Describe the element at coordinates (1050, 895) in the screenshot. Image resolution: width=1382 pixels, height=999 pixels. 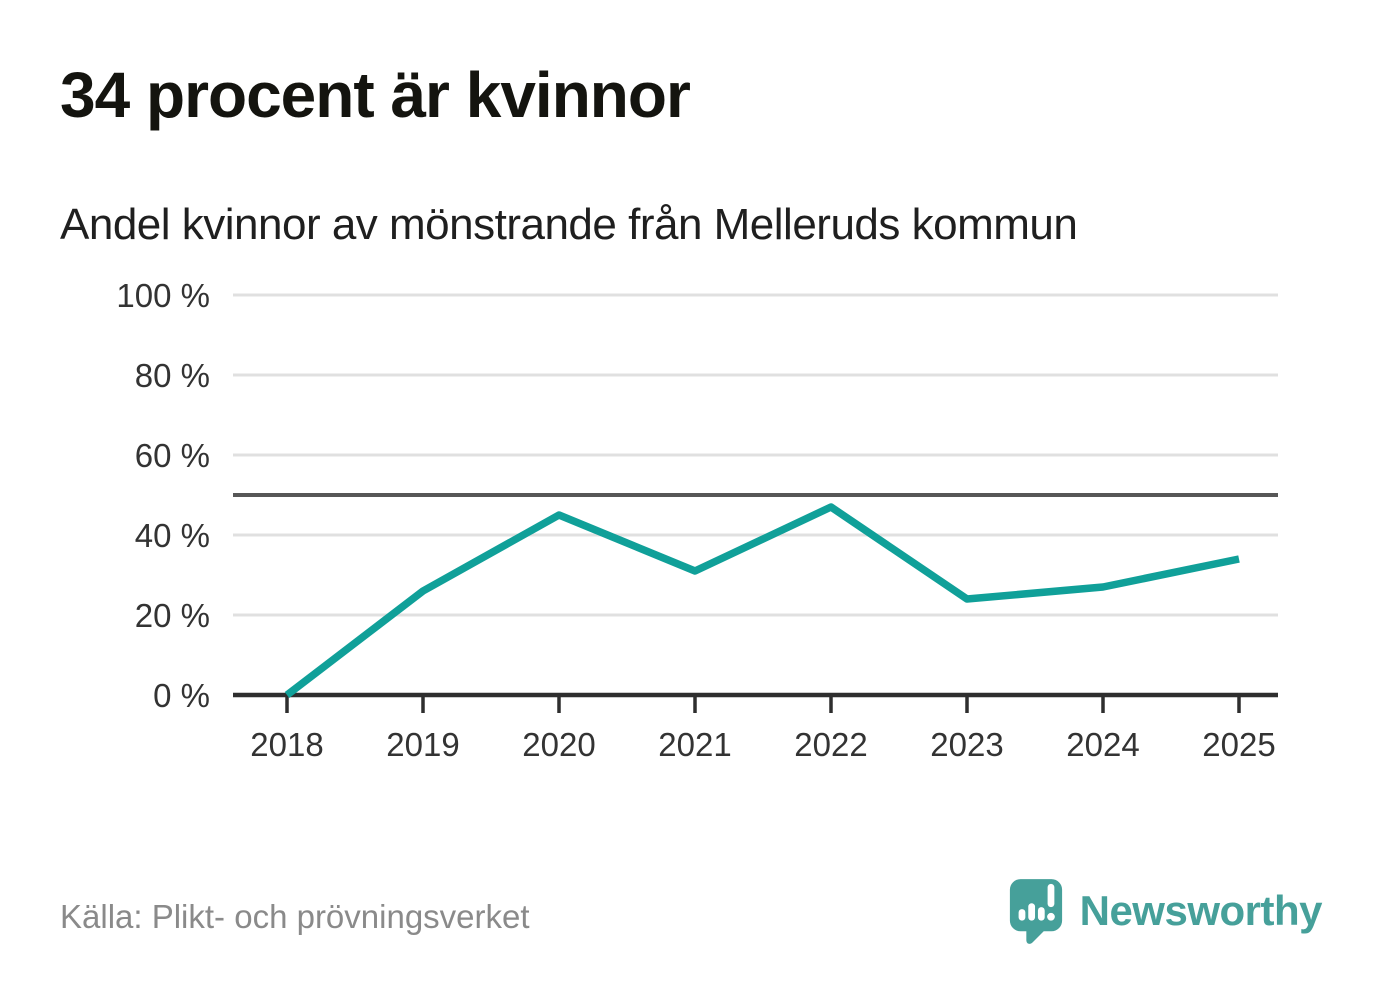
I see `exclamation-bar-icon` at that location.